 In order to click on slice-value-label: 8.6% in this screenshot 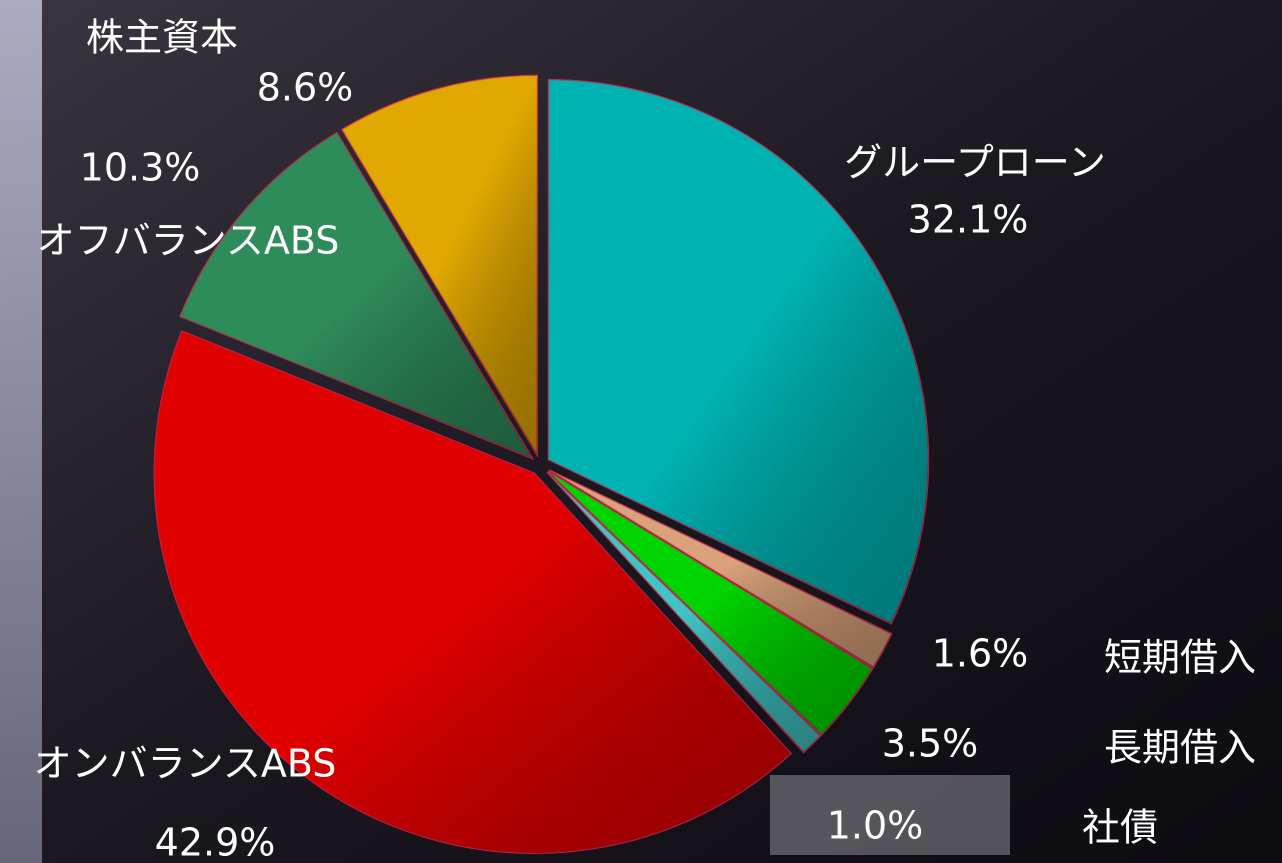, I will do `click(305, 88)`.